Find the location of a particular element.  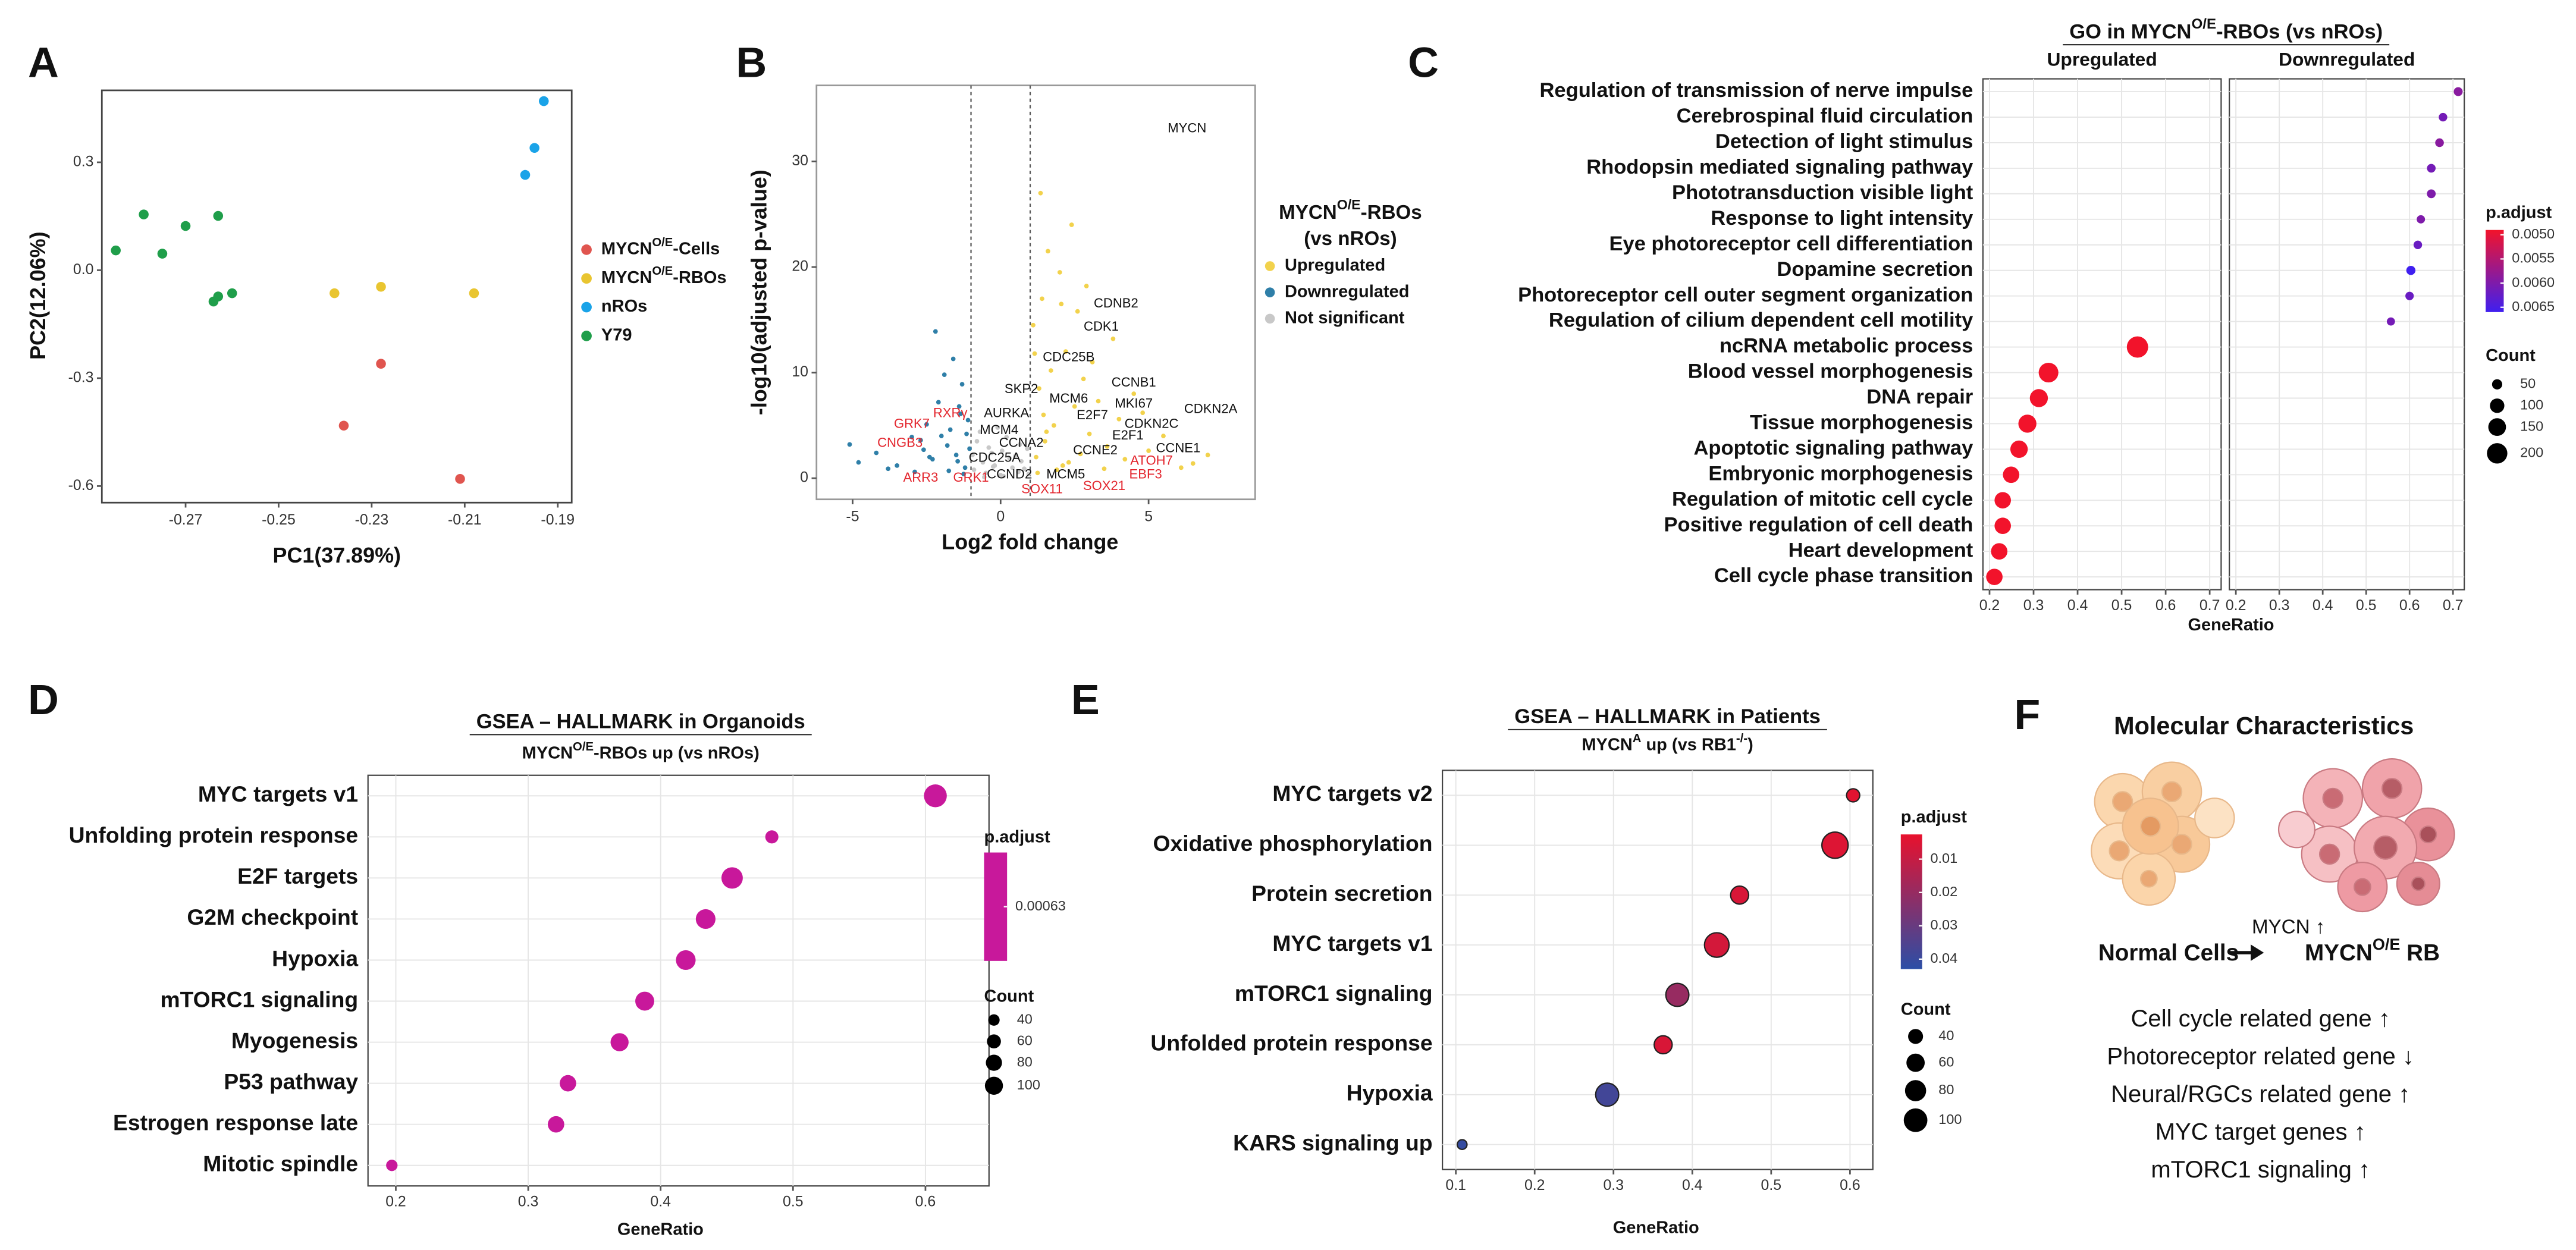

chart-subtitle: MYCNO/E-RBOs up (vs nROs) is located at coordinates (641, 751).